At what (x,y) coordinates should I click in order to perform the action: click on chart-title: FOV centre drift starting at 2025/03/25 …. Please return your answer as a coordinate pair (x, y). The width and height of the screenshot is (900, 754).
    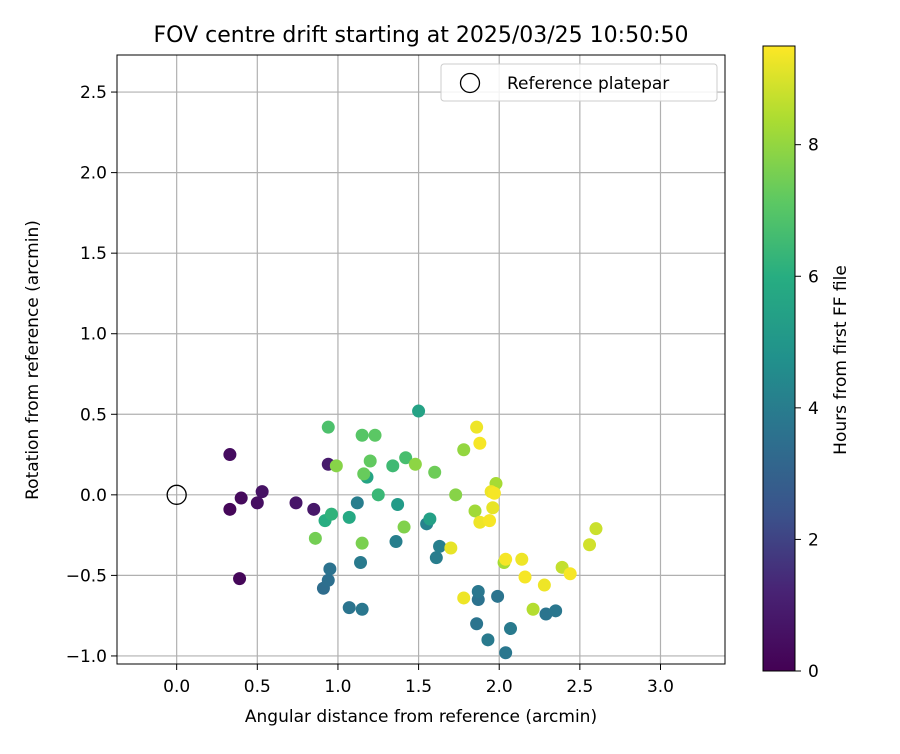
    Looking at the image, I should click on (421, 35).